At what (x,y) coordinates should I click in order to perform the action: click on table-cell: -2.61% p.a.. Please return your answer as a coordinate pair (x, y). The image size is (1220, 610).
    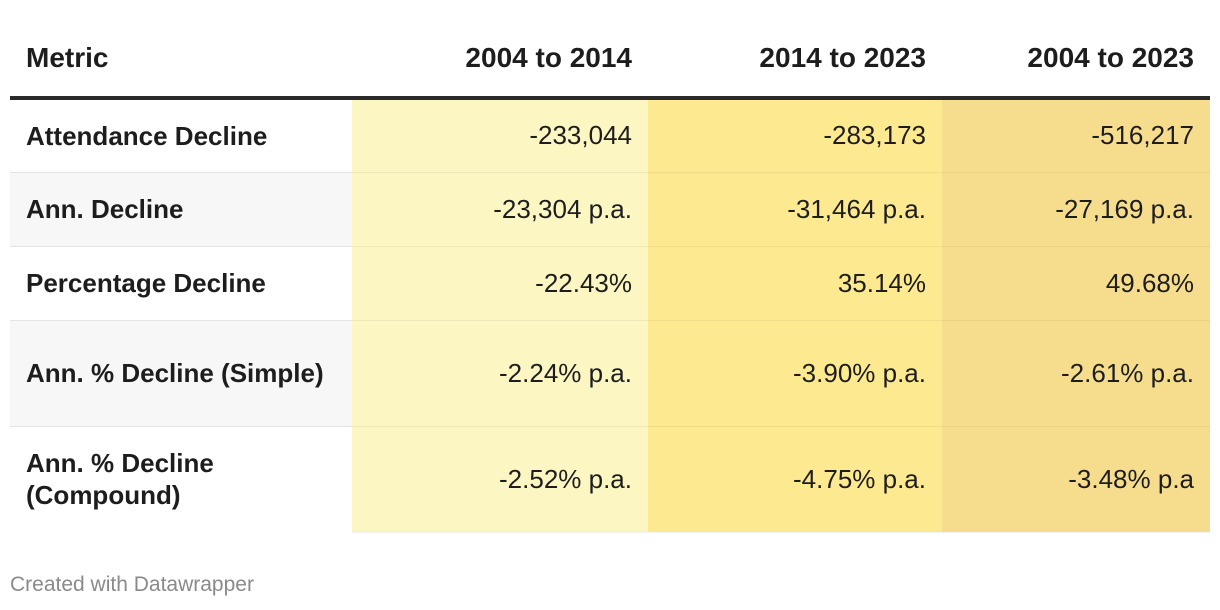
    Looking at the image, I should click on (1076, 373).